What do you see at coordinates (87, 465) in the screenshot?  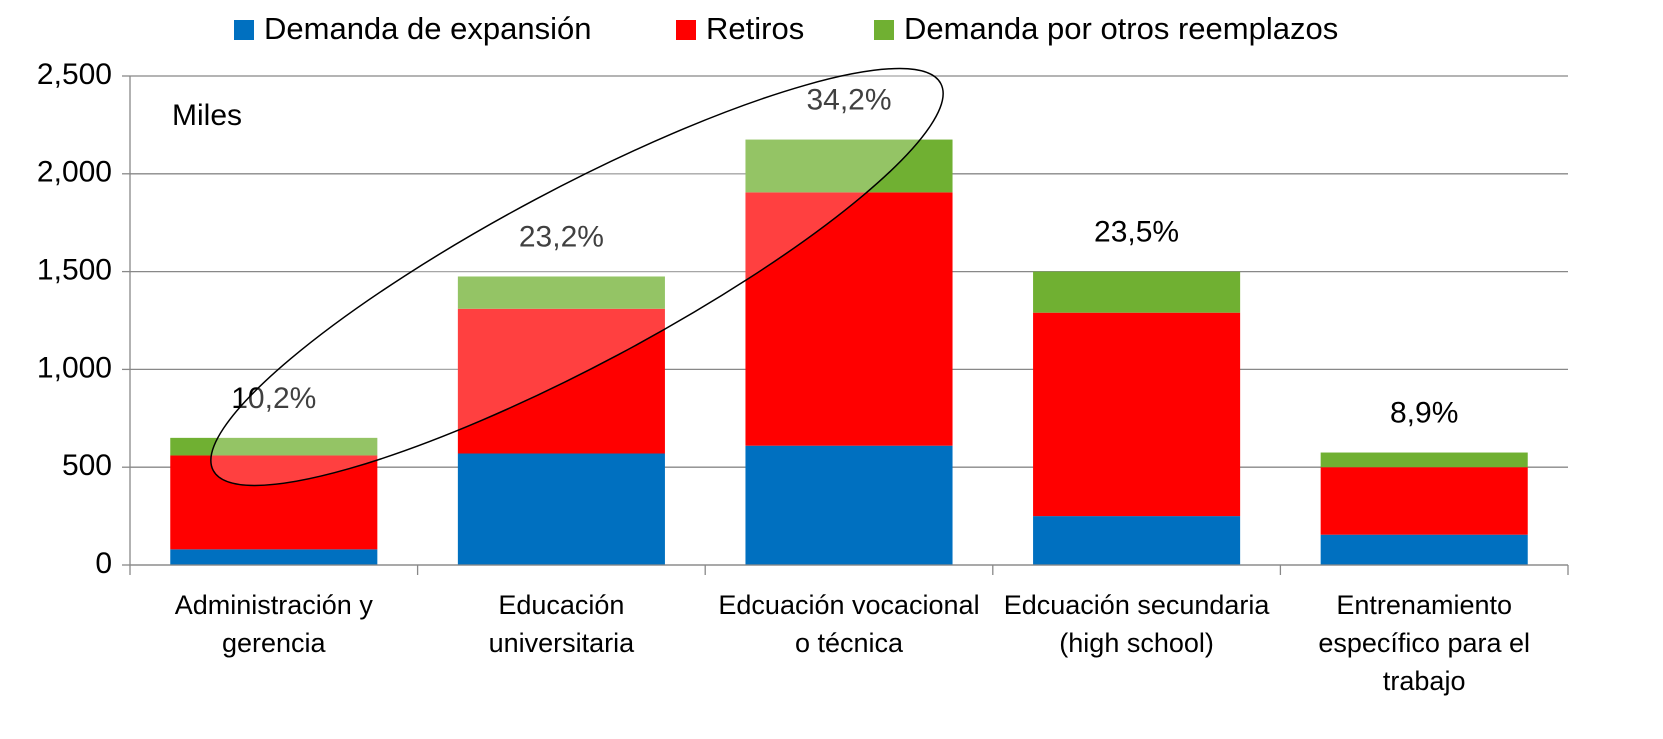 I see `y-tick-label: 500` at bounding box center [87, 465].